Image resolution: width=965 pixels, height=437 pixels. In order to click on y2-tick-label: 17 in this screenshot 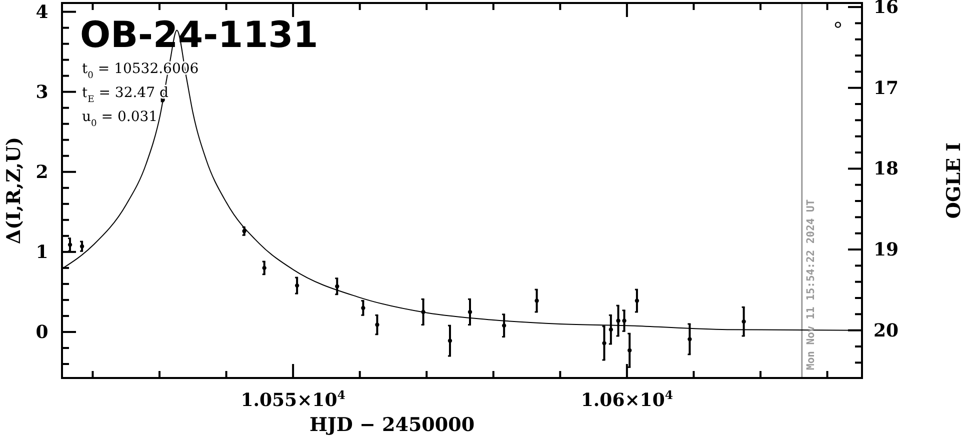, I will do `click(886, 88)`.